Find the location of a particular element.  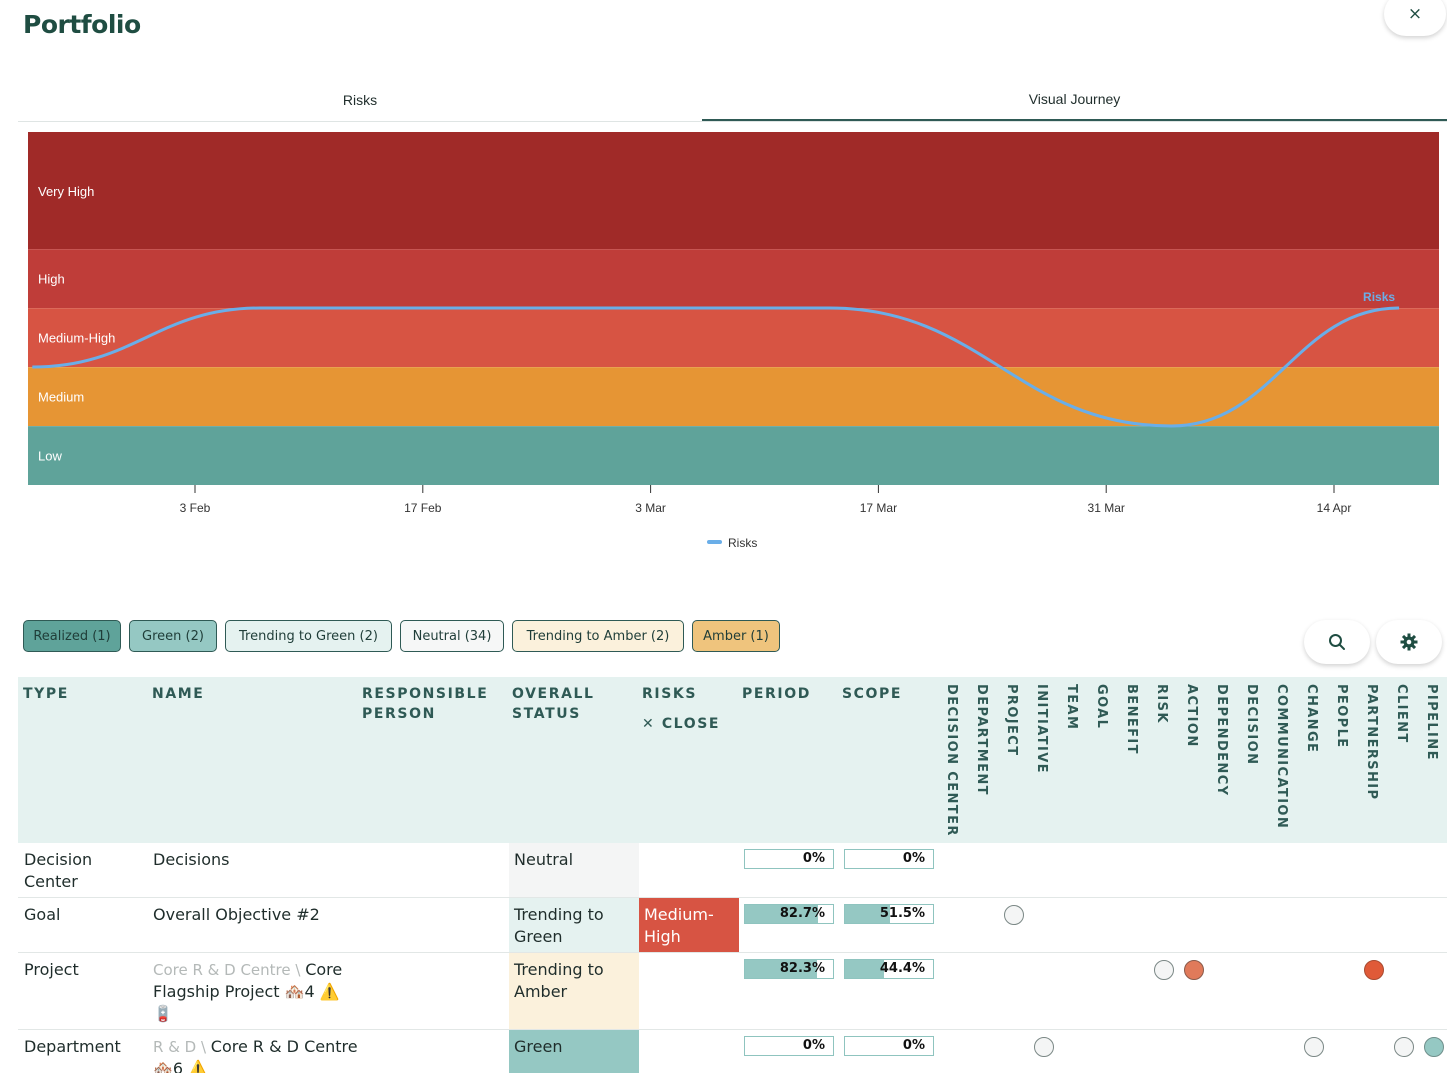

item-name: Core R & D Centre 🏘️6 ⚠️ is located at coordinates (255, 1055).